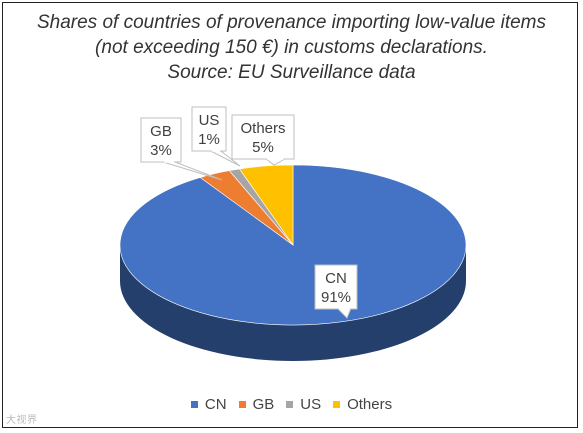 Image resolution: width=583 pixels, height=433 pixels. Describe the element at coordinates (266, 205) in the screenshot. I see `pie-slice-others` at that location.